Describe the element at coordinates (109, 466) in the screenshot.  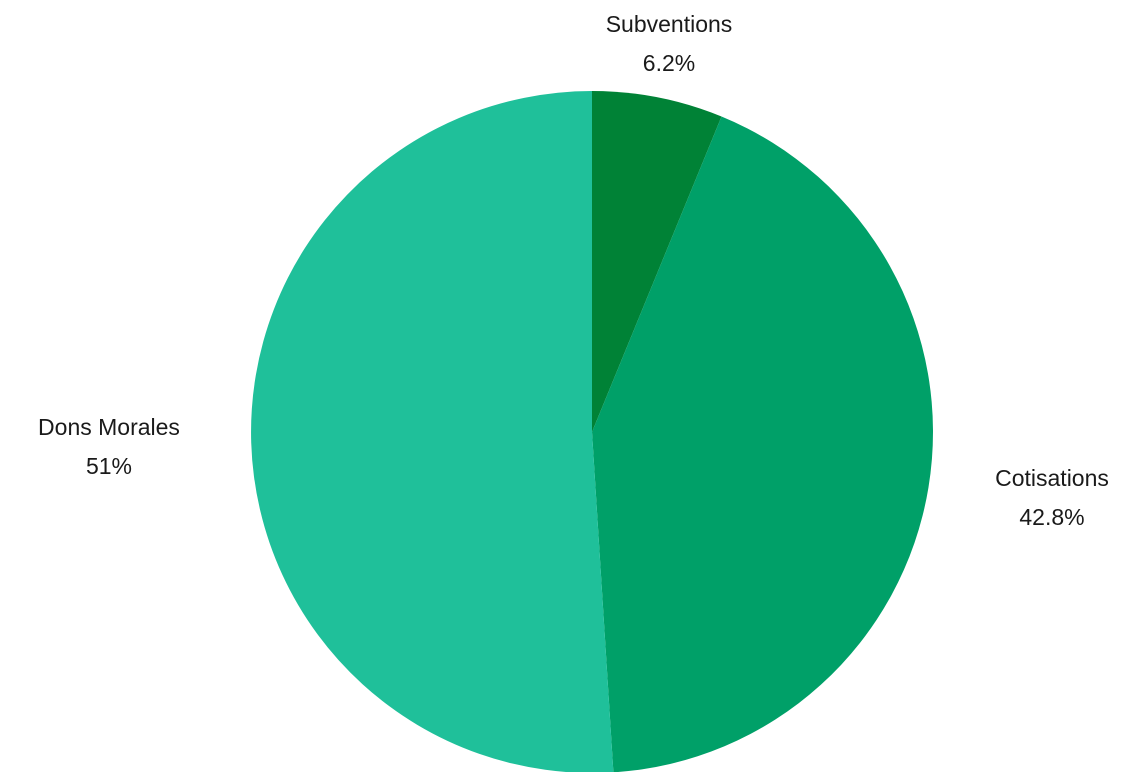
I see `slice-value-dons-morales: 51%` at that location.